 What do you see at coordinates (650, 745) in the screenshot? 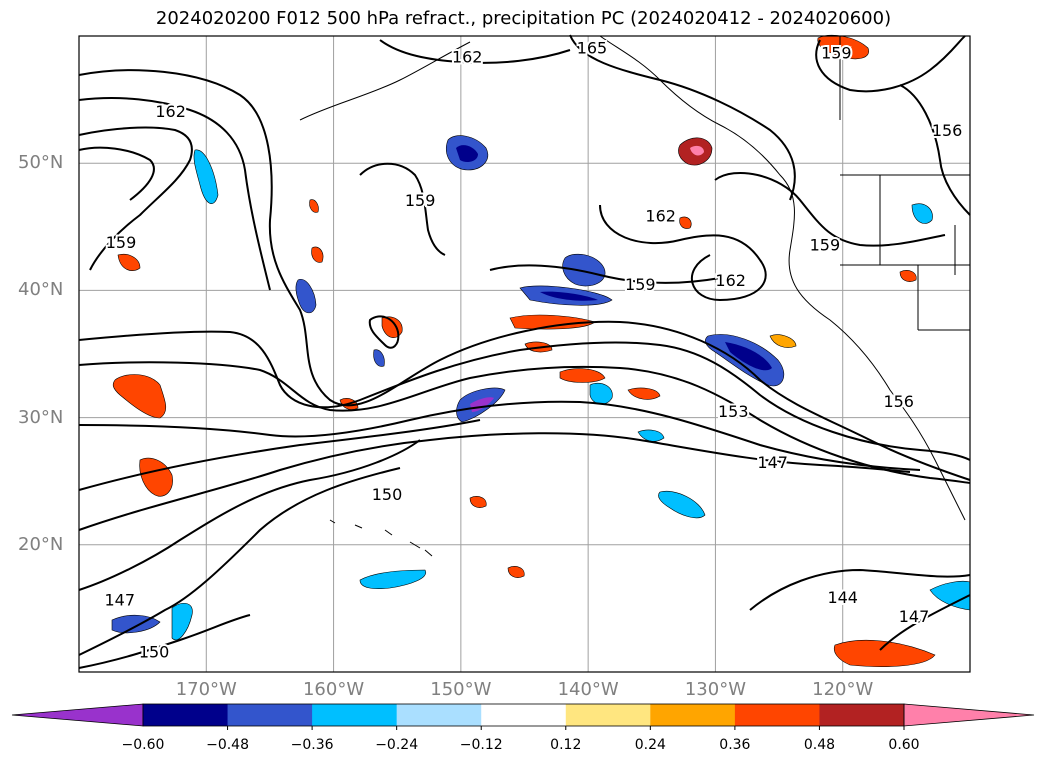
I see `colorbar-tick-label: 0.24` at bounding box center [650, 745].